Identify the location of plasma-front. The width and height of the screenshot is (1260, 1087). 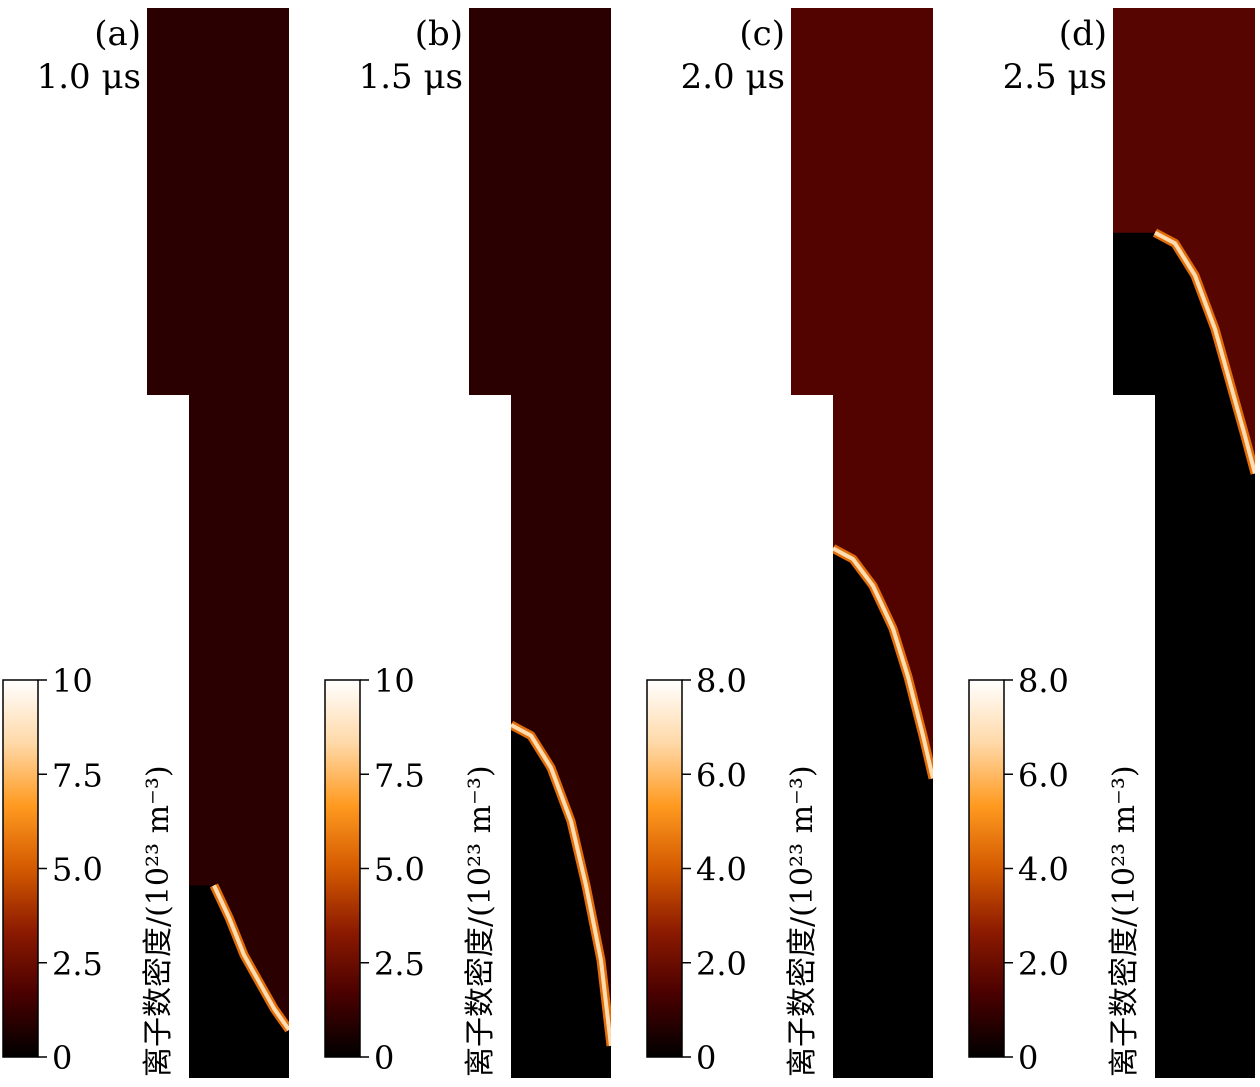
(221, 980).